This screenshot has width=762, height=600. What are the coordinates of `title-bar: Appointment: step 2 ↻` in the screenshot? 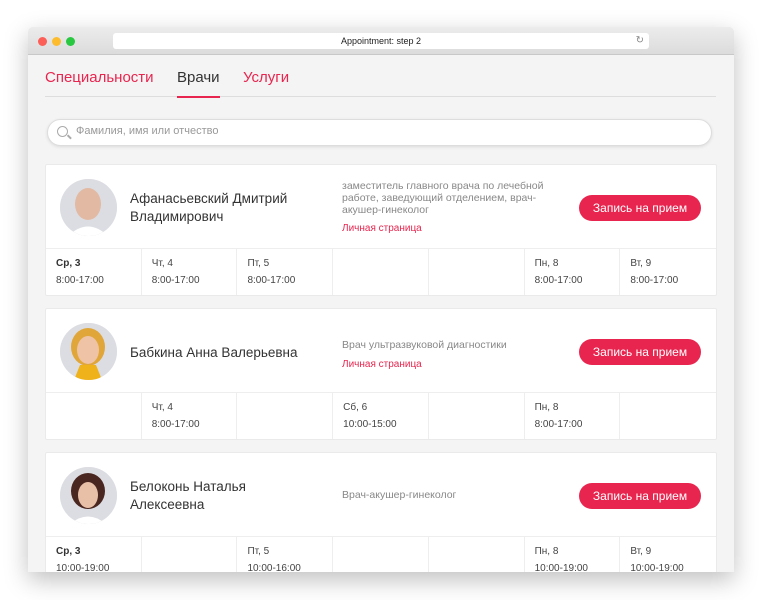 It's located at (381, 41).